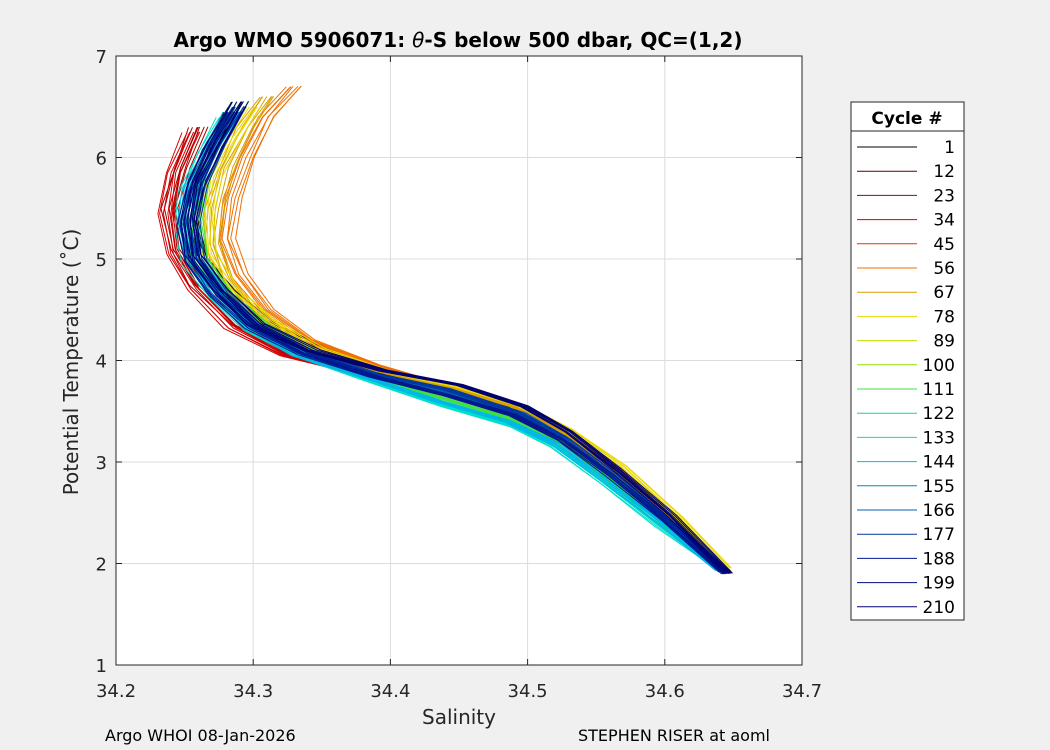  I want to click on legend-label: 12, so click(944, 172).